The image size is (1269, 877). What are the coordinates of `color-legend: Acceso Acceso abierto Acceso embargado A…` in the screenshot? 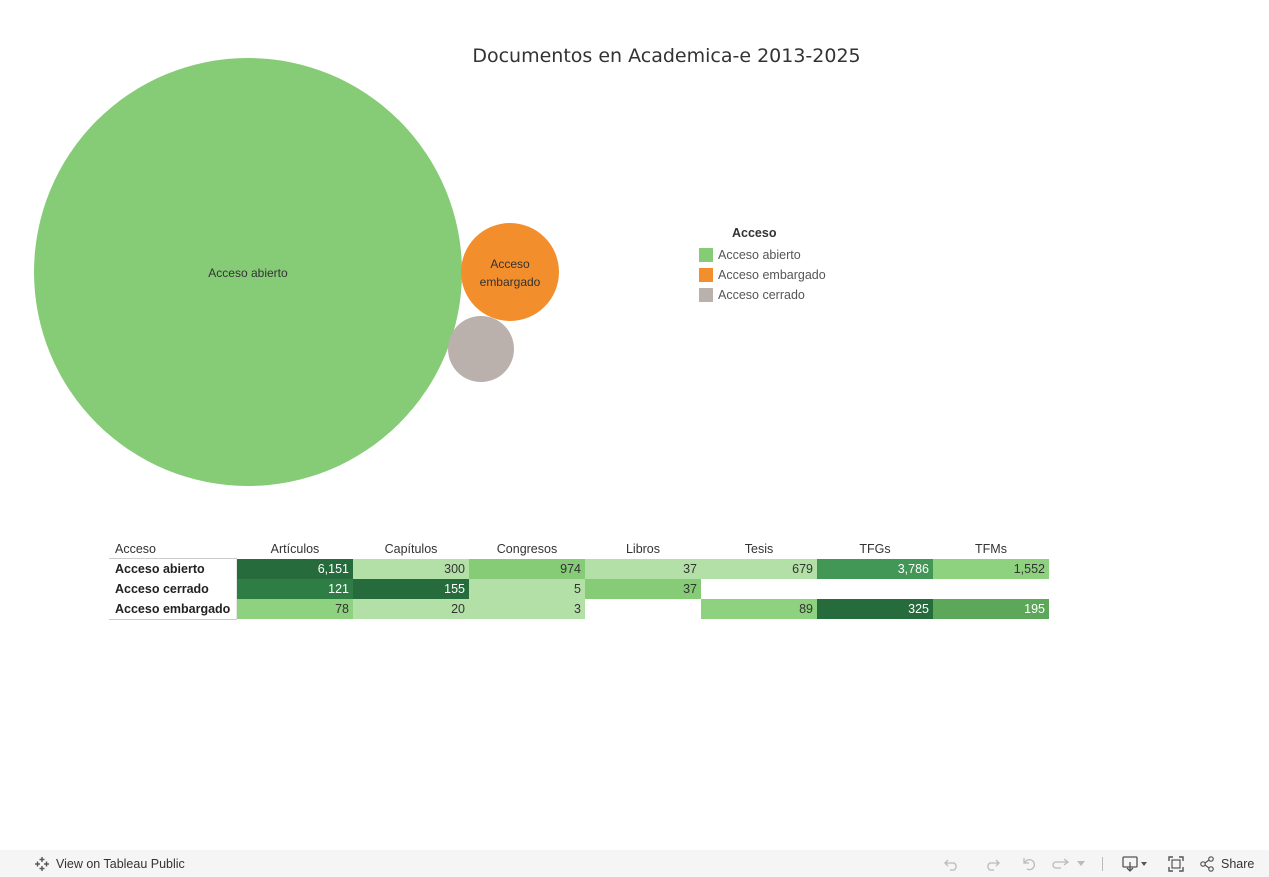 It's located at (762, 265).